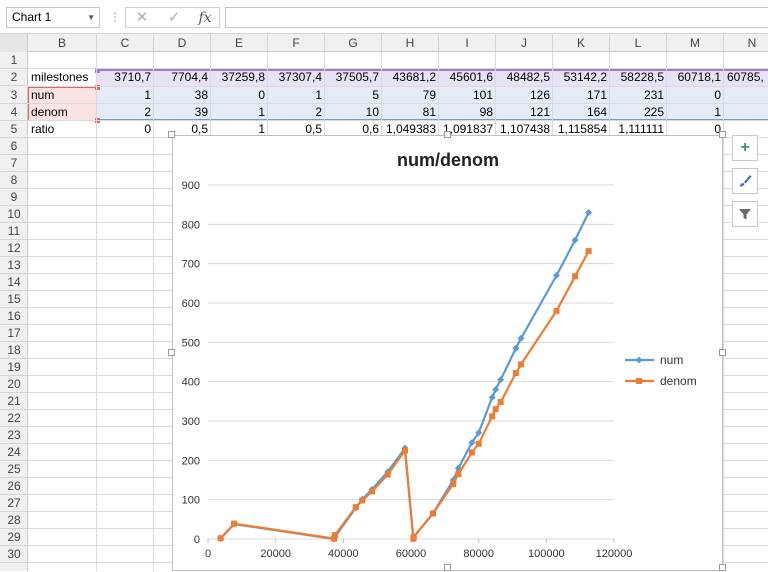 This screenshot has height=572, width=768. I want to click on cell-k2: 53142,2, so click(585, 77).